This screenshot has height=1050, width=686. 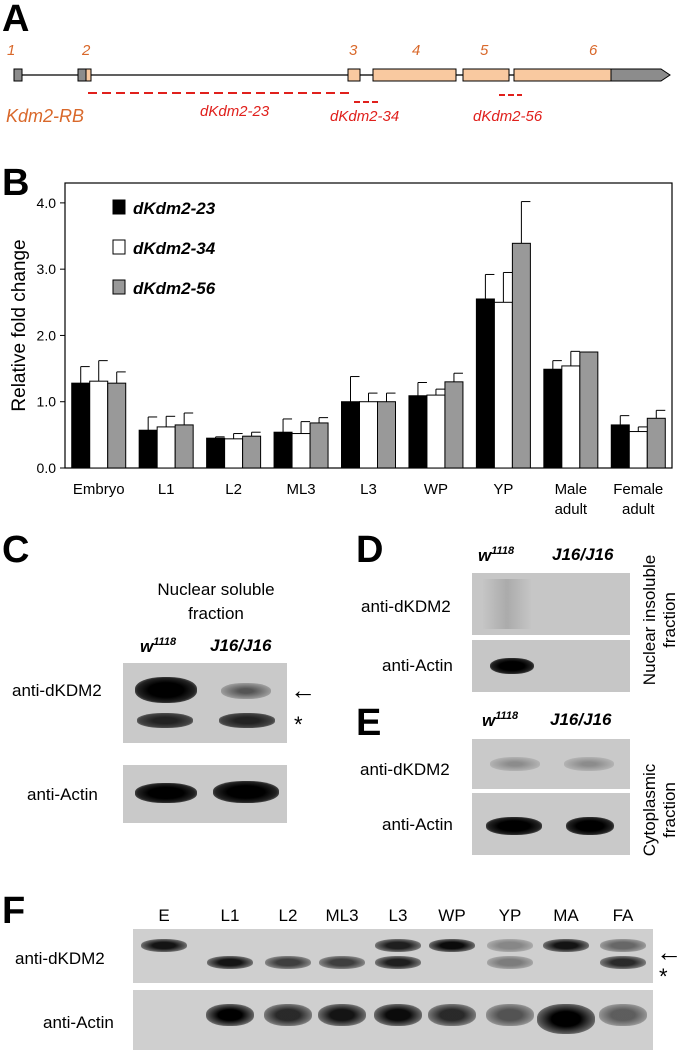 What do you see at coordinates (57, 690) in the screenshot?
I see `panel-c-row-dkdm2: anti-dKDM2` at bounding box center [57, 690].